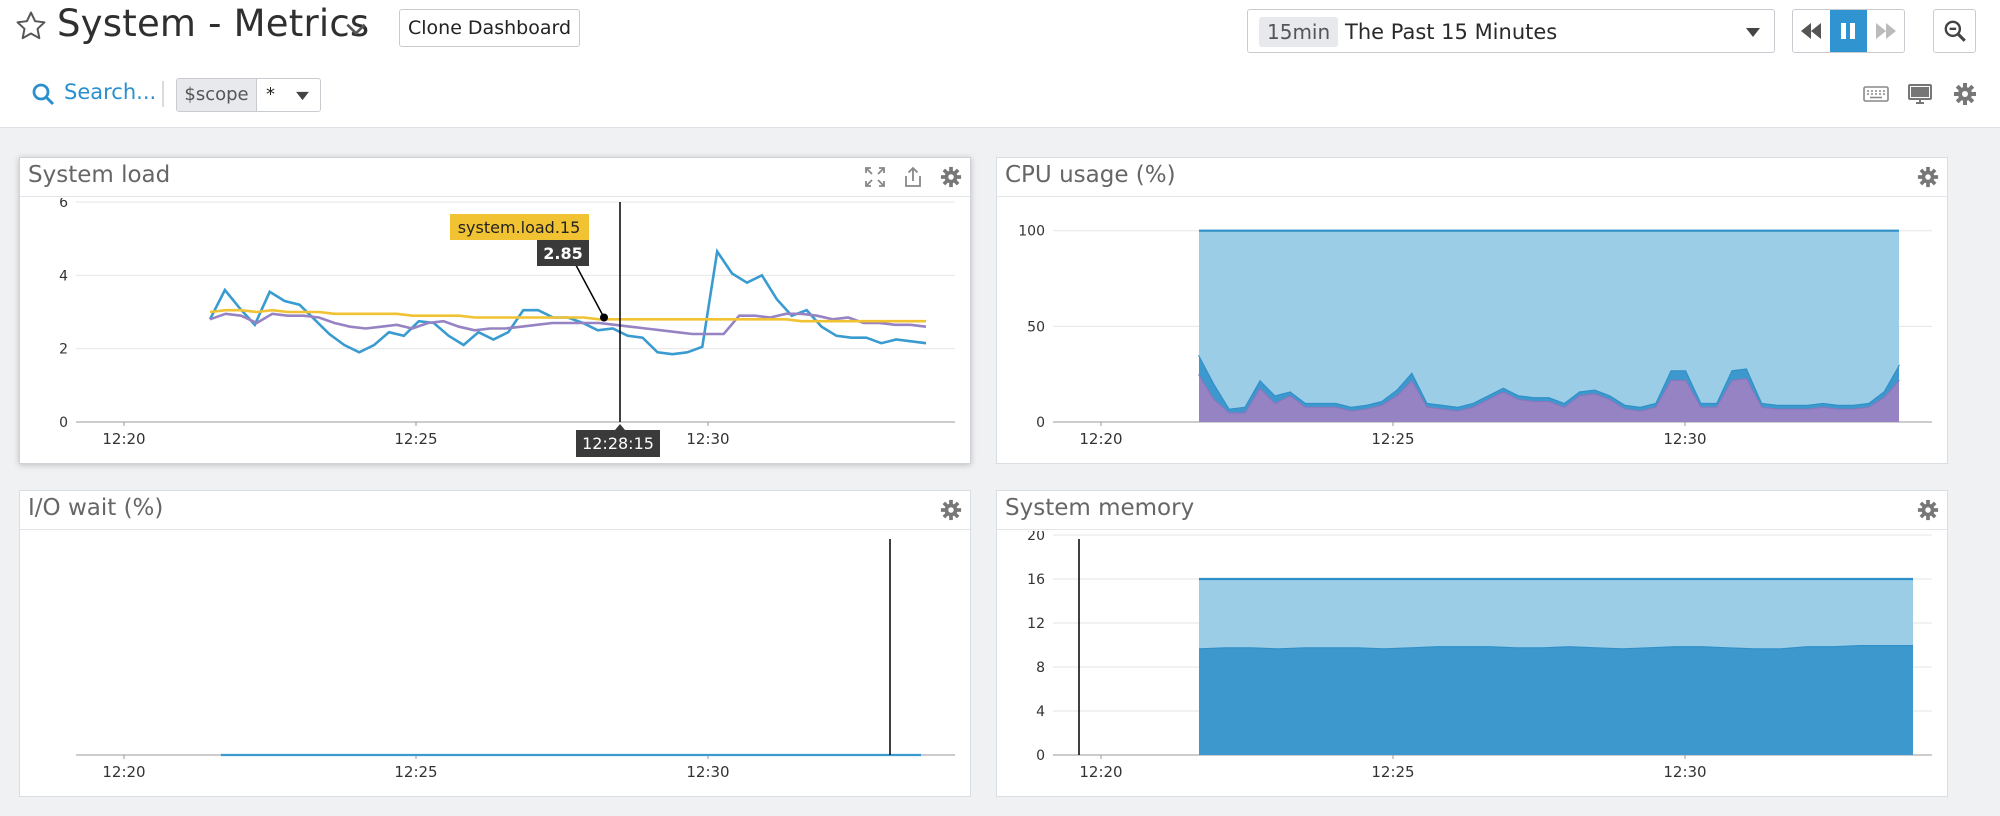  What do you see at coordinates (96, 508) in the screenshot?
I see `widget-title: I/O wait (%)` at bounding box center [96, 508].